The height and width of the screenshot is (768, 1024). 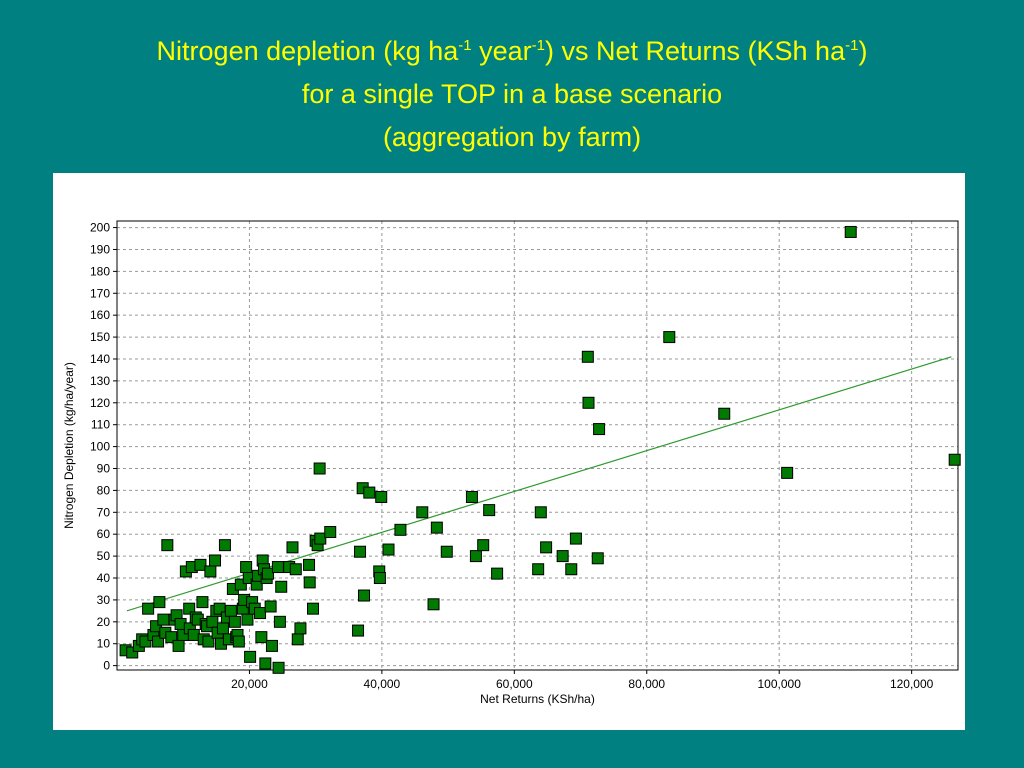 What do you see at coordinates (307, 51) in the screenshot?
I see `title-line-1-part-a: Nitrogen depletion (kg ha` at bounding box center [307, 51].